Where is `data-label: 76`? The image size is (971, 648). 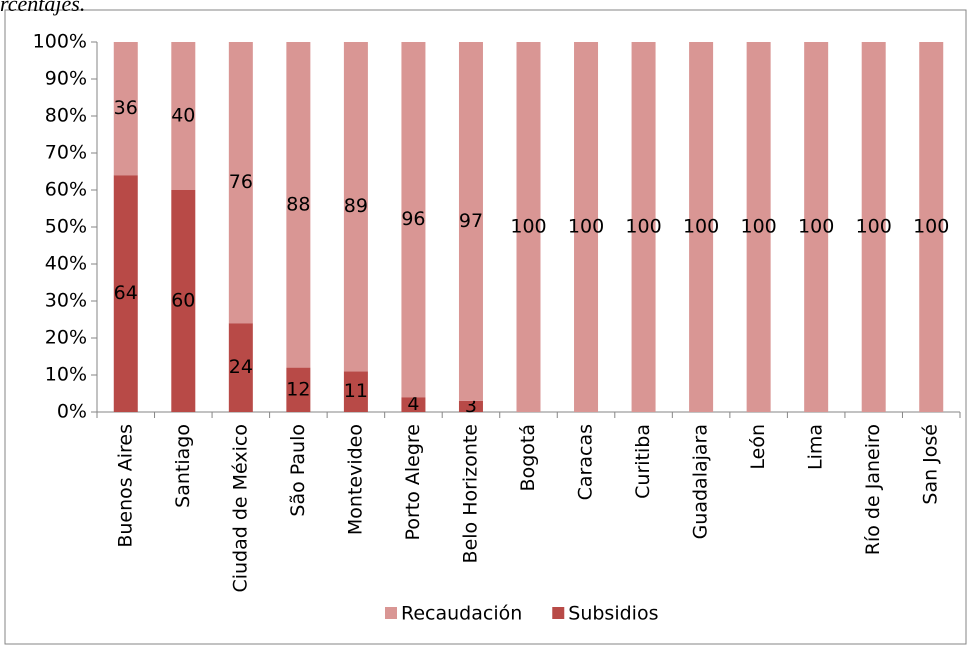
data-label: 76 is located at coordinates (241, 182).